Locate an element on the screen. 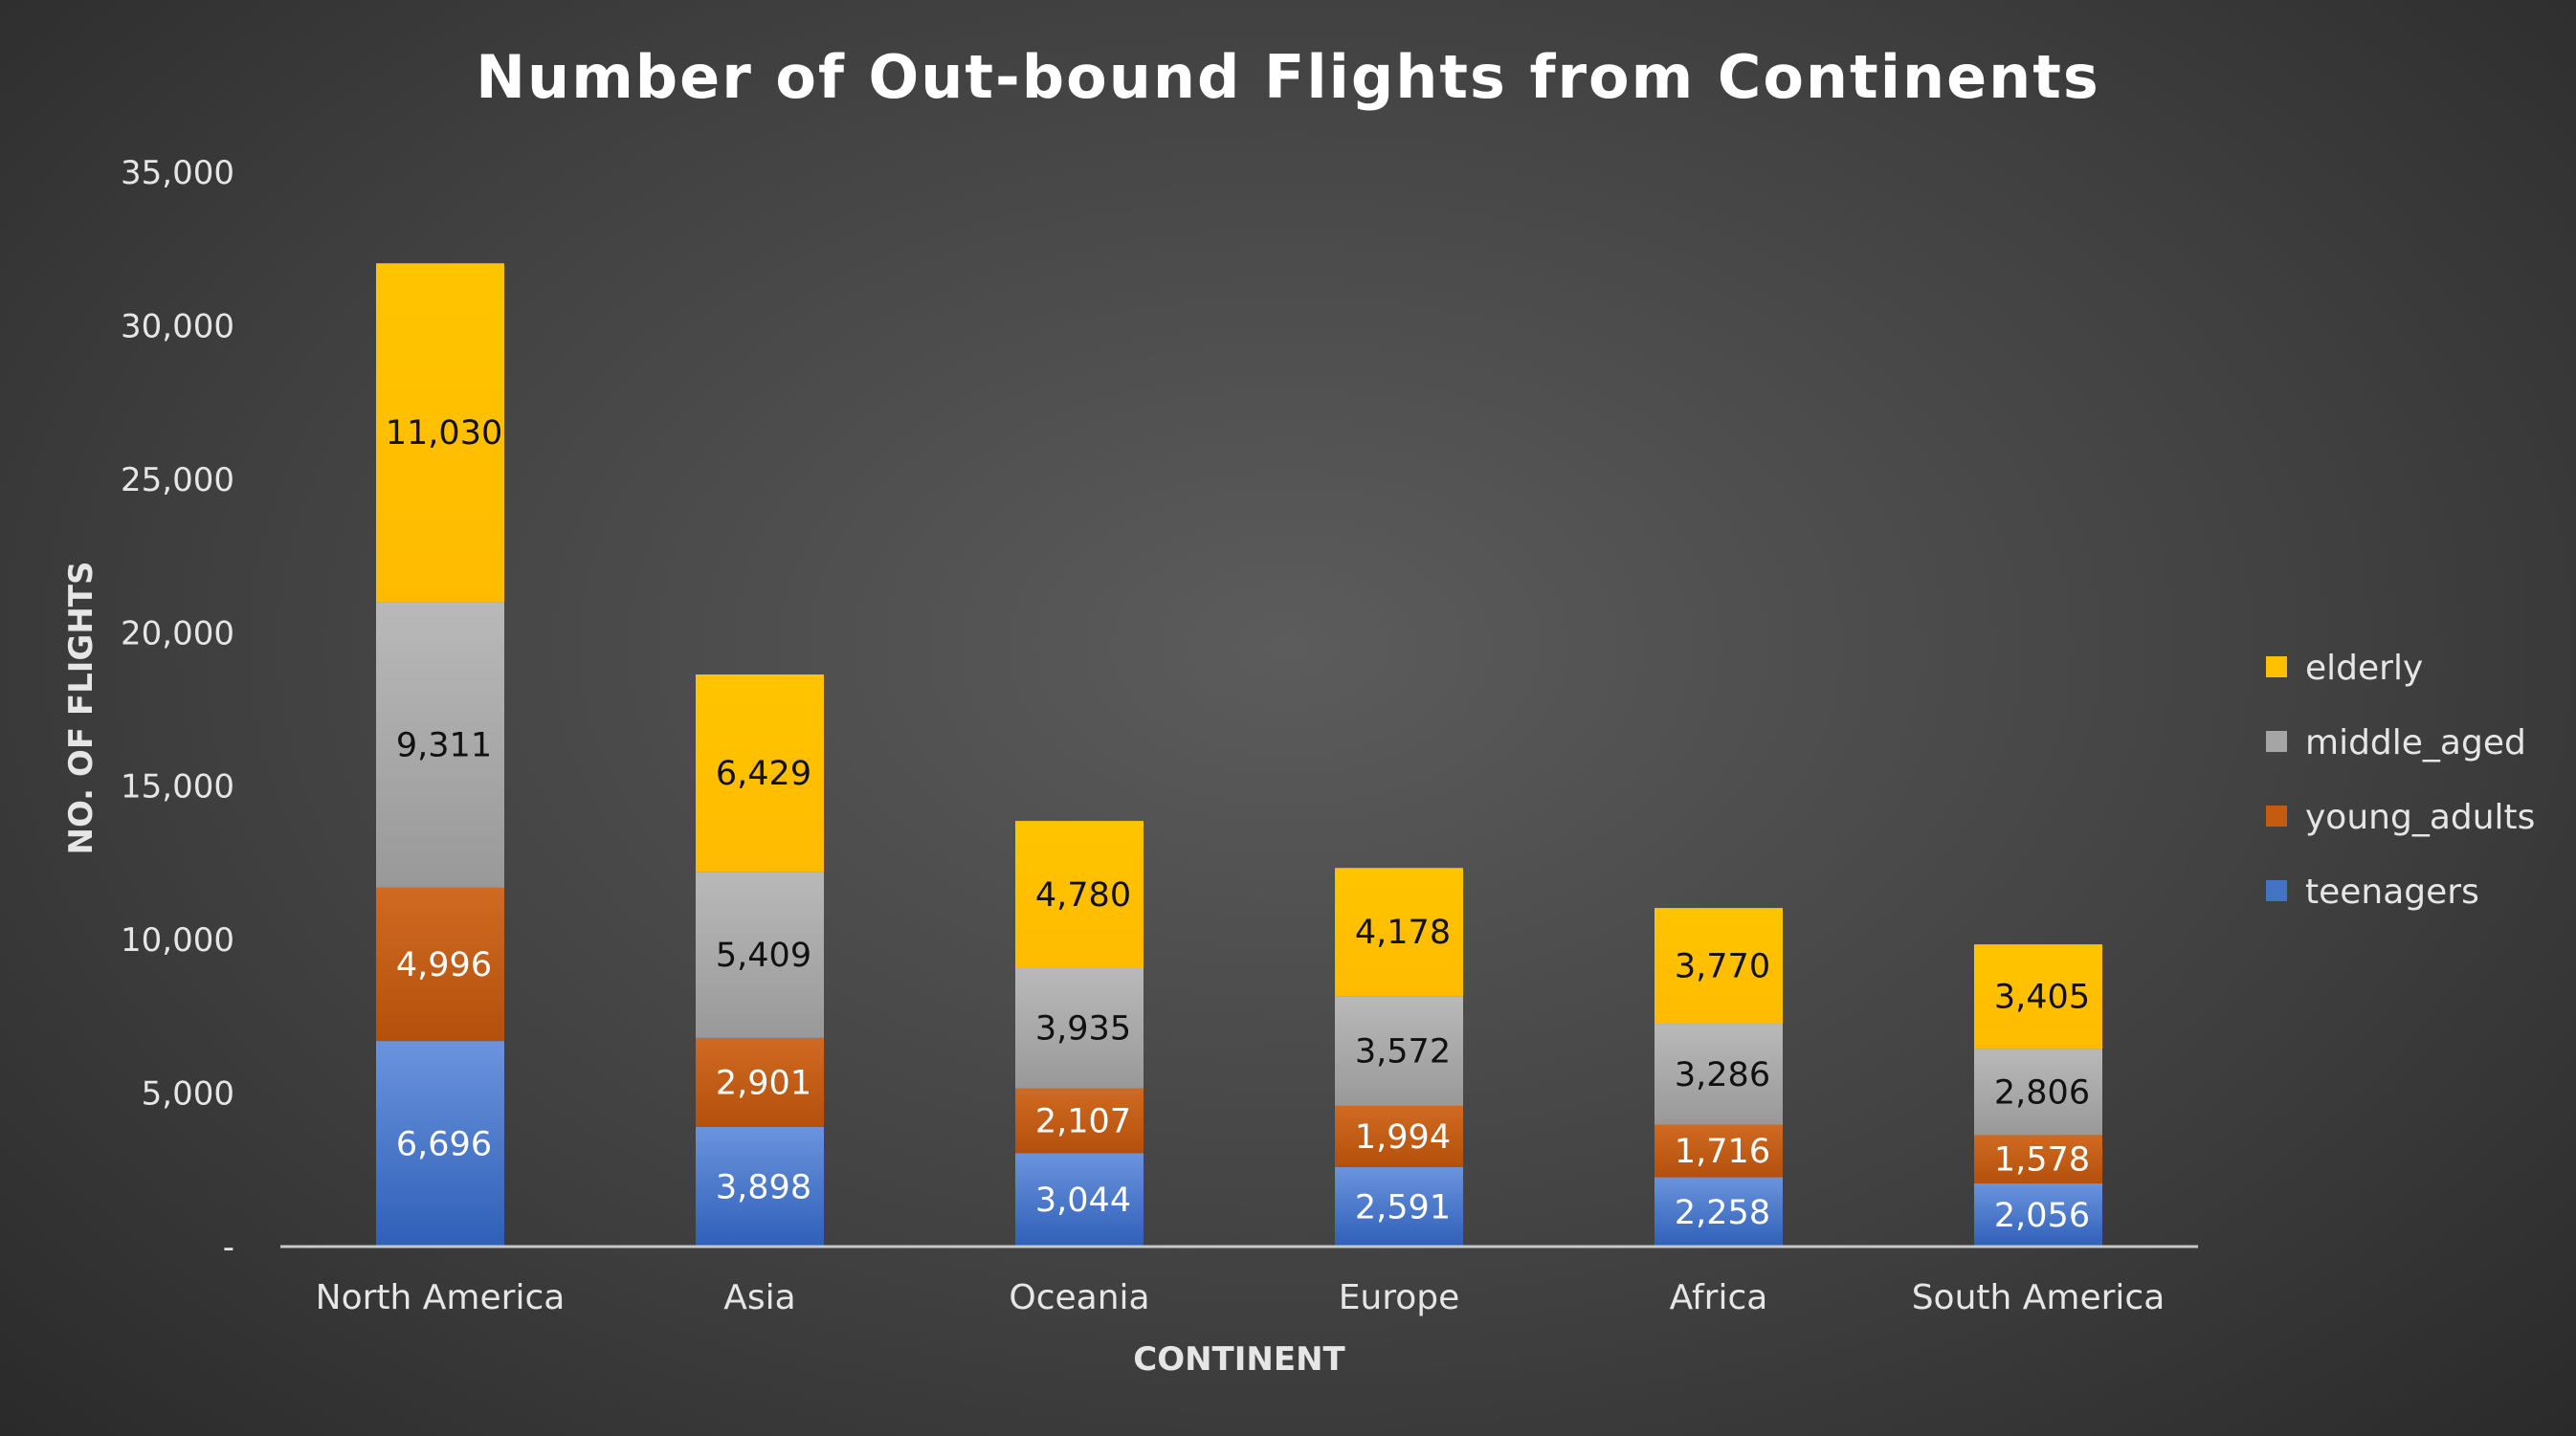 Image resolution: width=2576 pixels, height=1436 pixels. y-tick-label: 25,000 is located at coordinates (177, 480).